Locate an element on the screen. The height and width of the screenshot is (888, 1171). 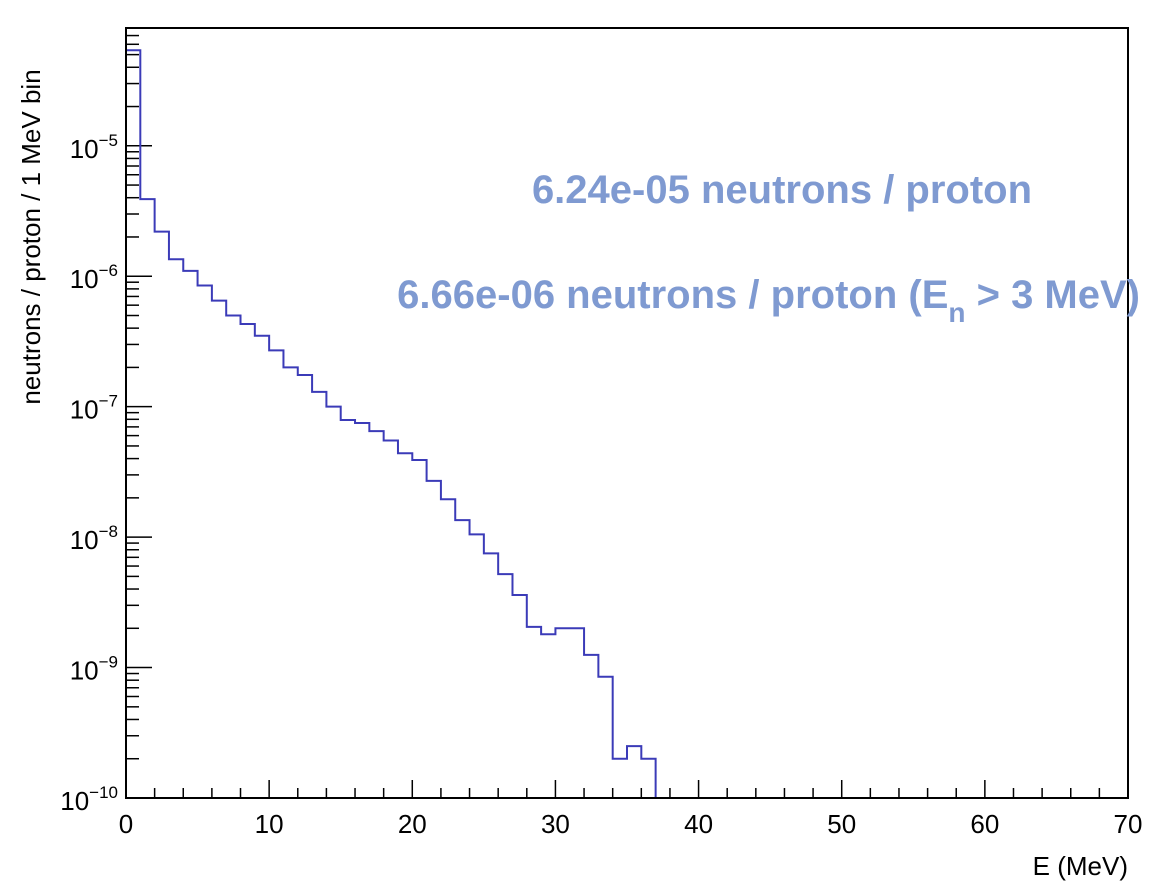
y-tick-exponent: −10 is located at coordinates (103, 792).